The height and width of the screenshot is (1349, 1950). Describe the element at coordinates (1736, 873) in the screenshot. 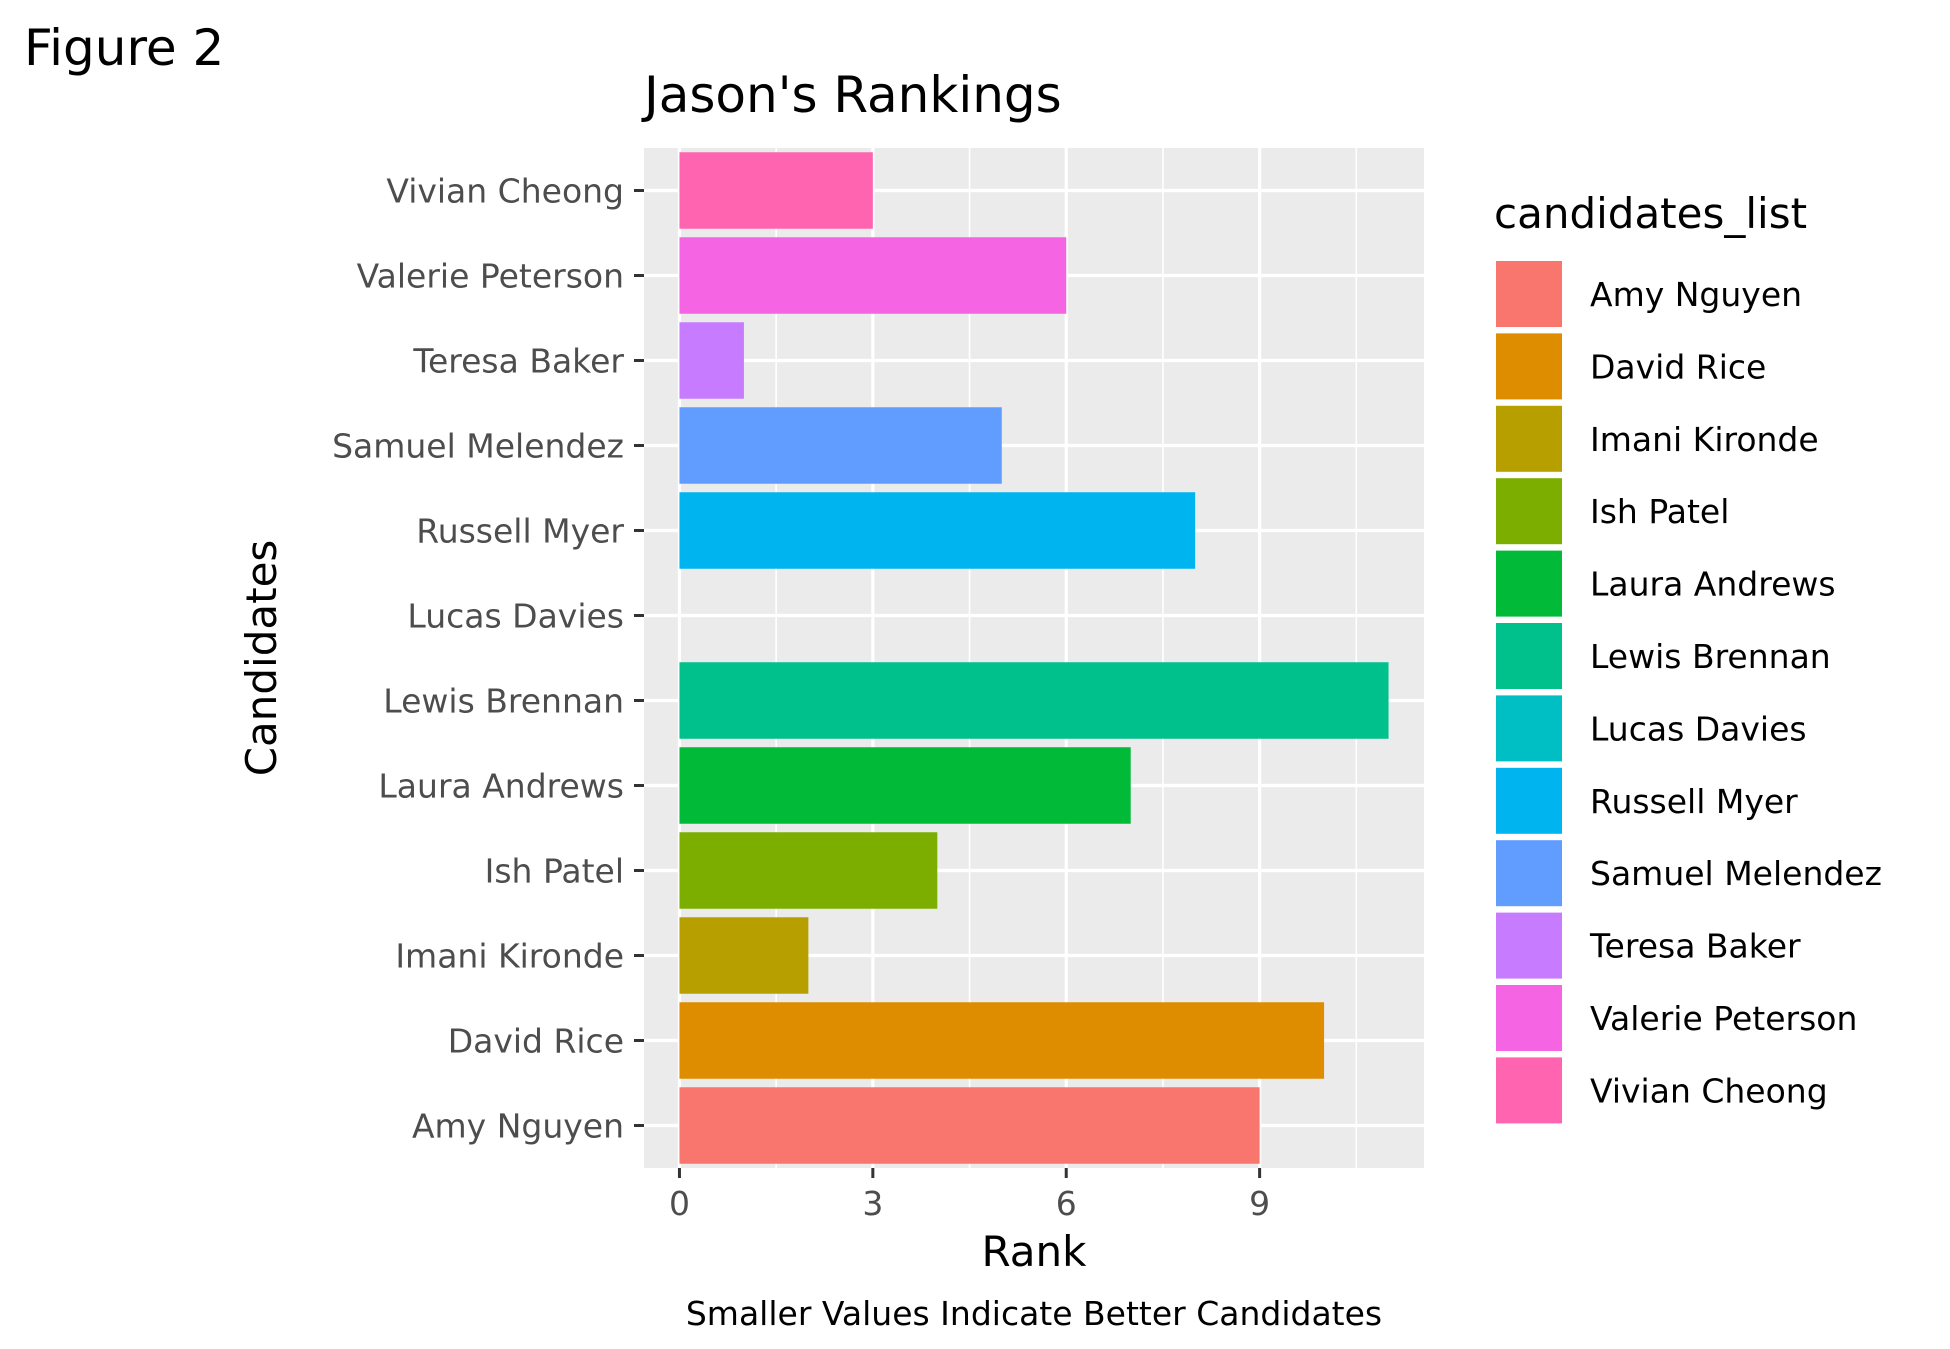

I see `legend-label: Samuel Melendez` at that location.